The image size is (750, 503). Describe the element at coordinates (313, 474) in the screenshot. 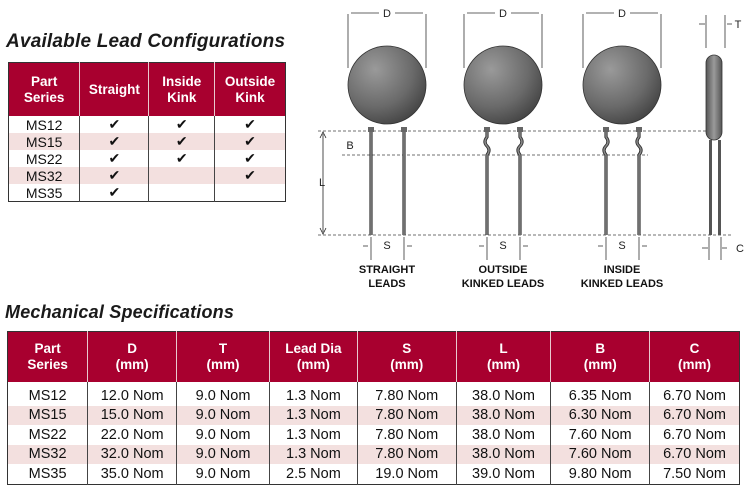

I see `spec-cell: 2.5 Nom` at that location.